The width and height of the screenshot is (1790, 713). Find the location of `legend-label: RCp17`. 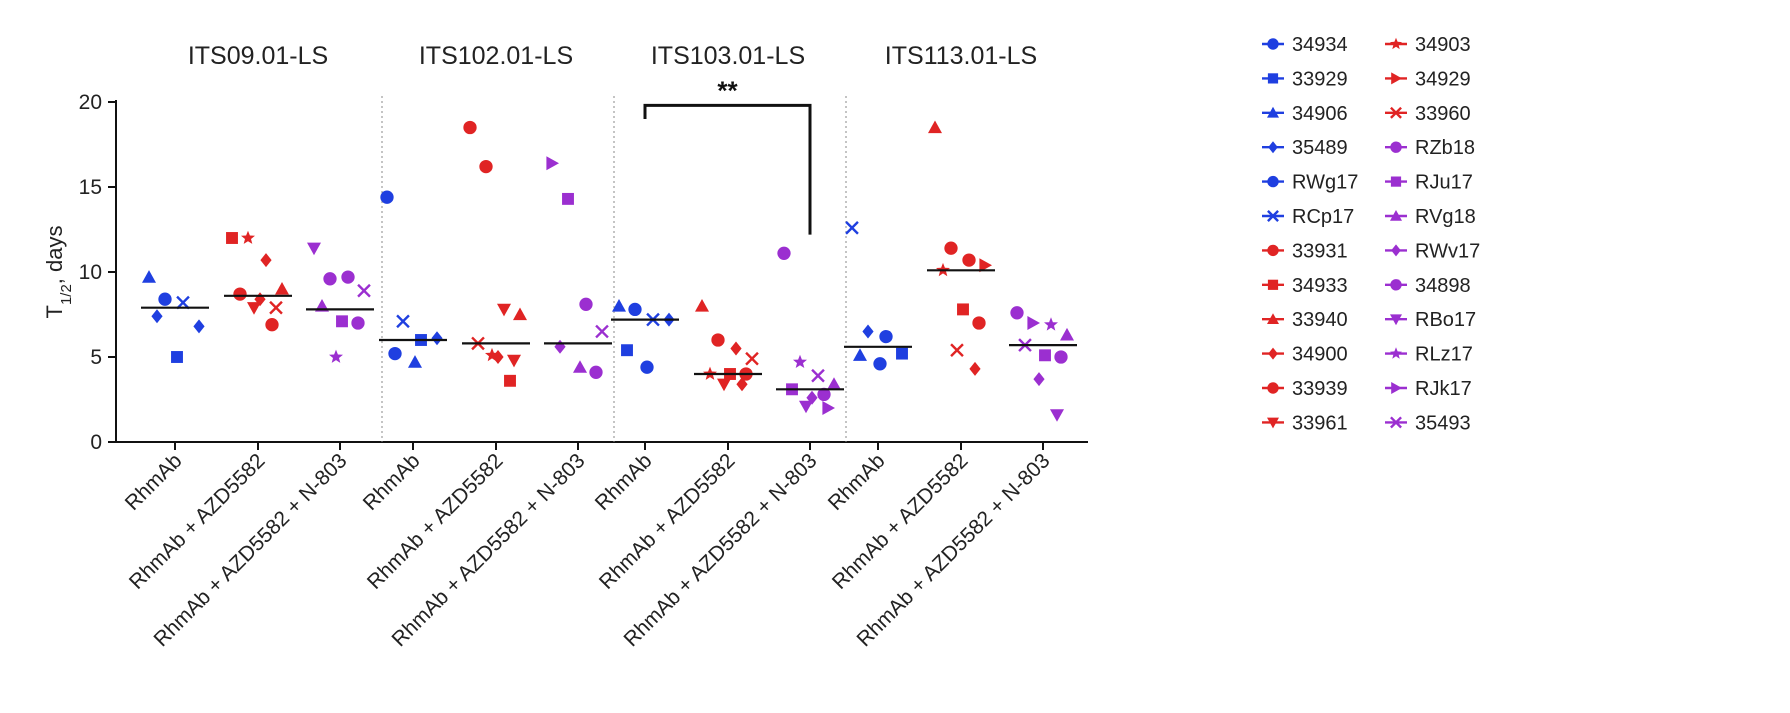

legend-label: RCp17 is located at coordinates (1323, 217).